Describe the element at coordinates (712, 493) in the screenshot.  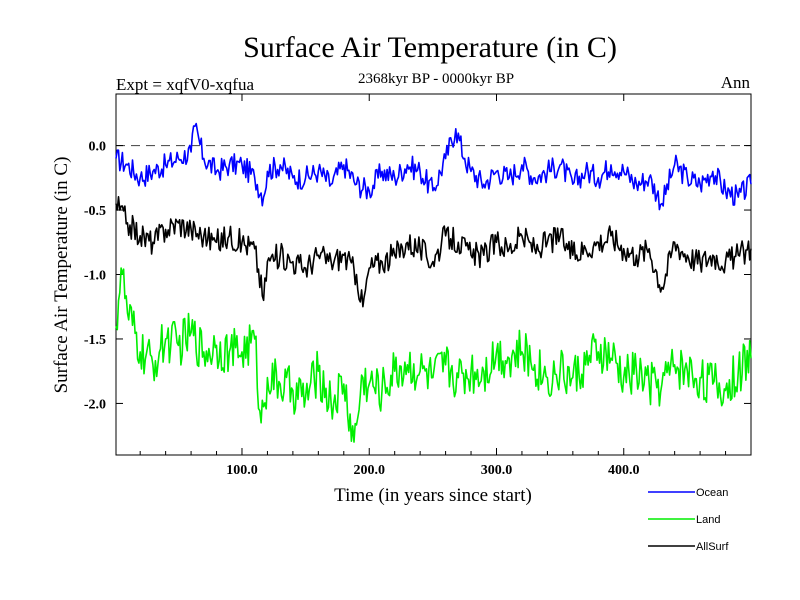
I see `legend-label-ocean: Ocean` at that location.